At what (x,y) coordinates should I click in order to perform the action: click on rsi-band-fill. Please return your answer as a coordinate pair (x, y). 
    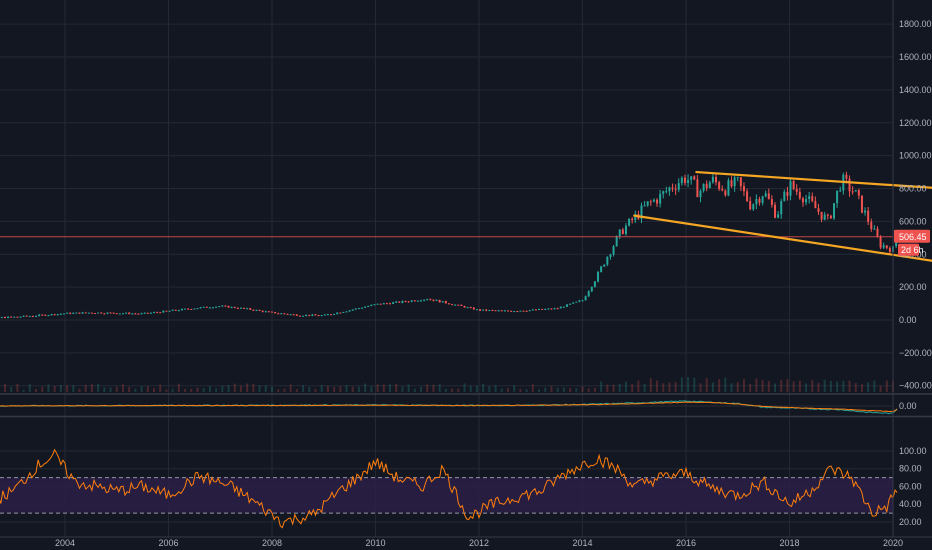
    Looking at the image, I should click on (446, 495).